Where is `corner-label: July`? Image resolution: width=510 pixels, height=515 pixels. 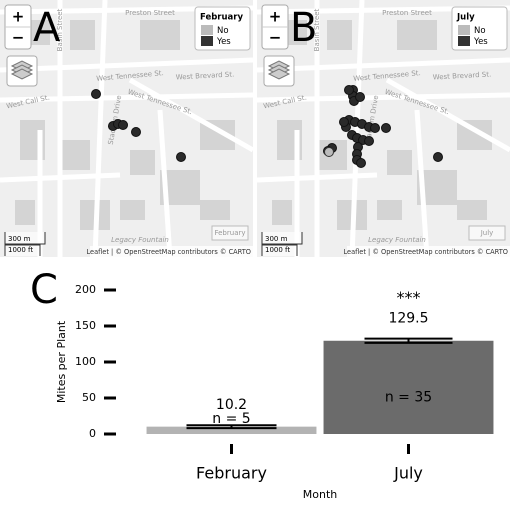 corner-label: July is located at coordinates (487, 233).